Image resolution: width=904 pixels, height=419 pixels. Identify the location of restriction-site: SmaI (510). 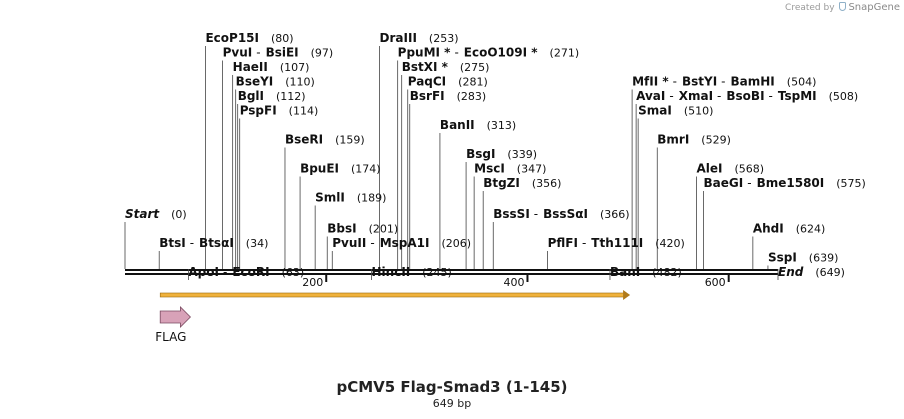
(675, 187).